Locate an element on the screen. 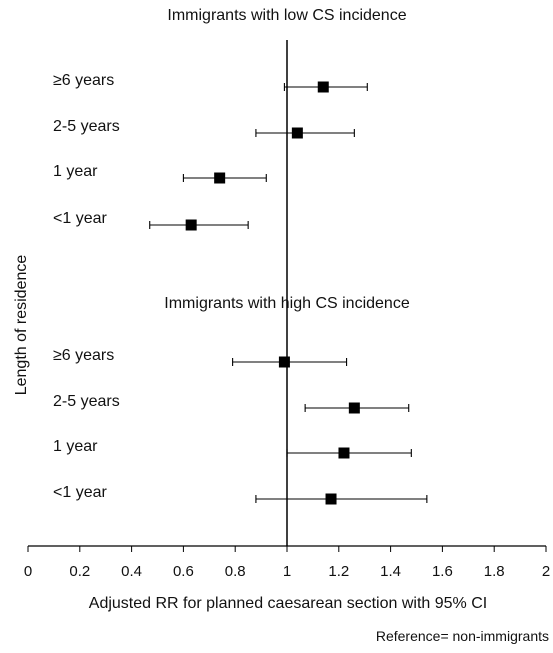  x-tick-label: 0.4 is located at coordinates (131, 571).